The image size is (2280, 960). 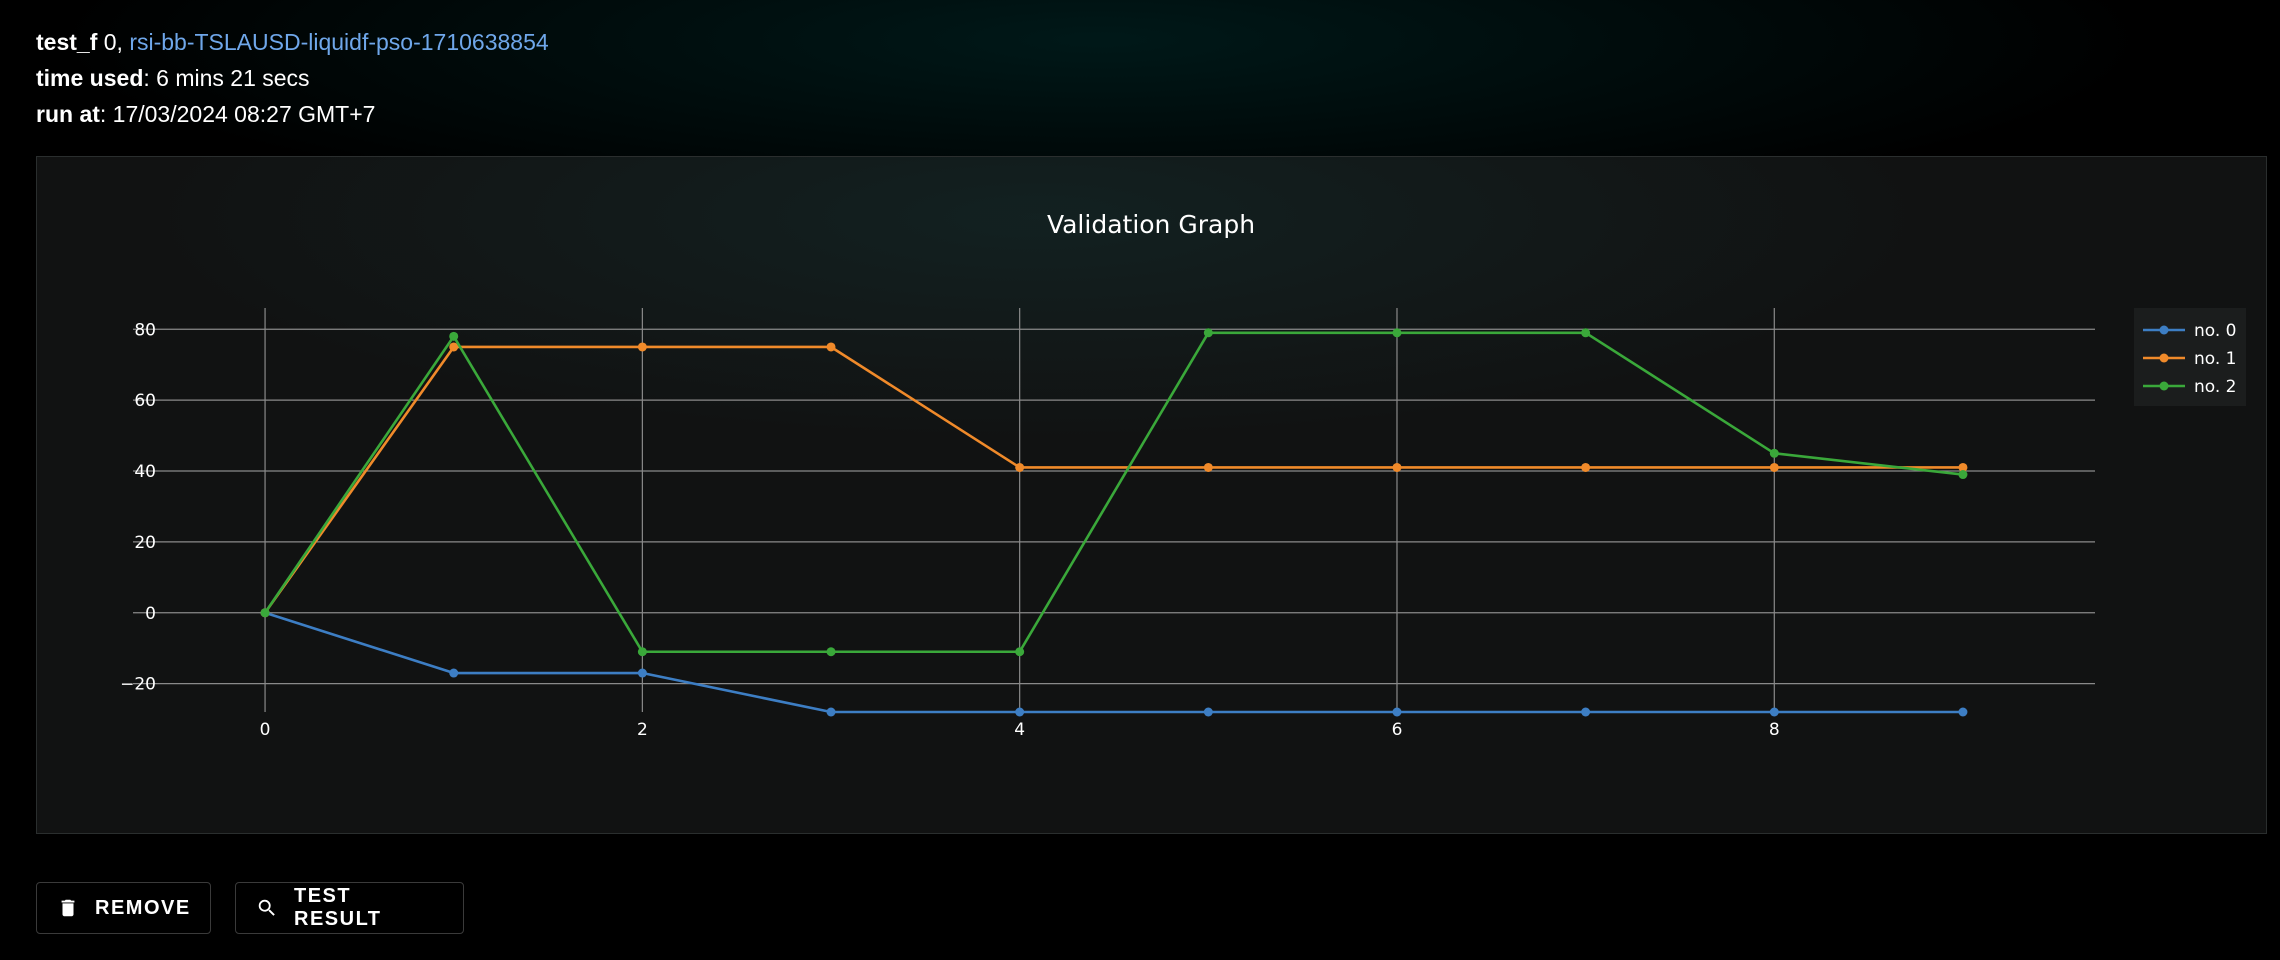 What do you see at coordinates (226, 78) in the screenshot?
I see `time-used-value: : 6 mins 21 secs` at bounding box center [226, 78].